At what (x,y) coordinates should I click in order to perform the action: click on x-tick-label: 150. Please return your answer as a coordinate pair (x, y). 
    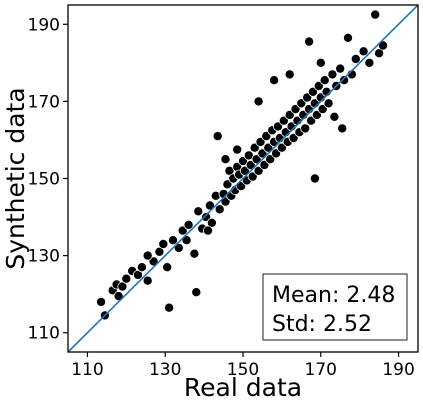
    Looking at the image, I should click on (243, 370).